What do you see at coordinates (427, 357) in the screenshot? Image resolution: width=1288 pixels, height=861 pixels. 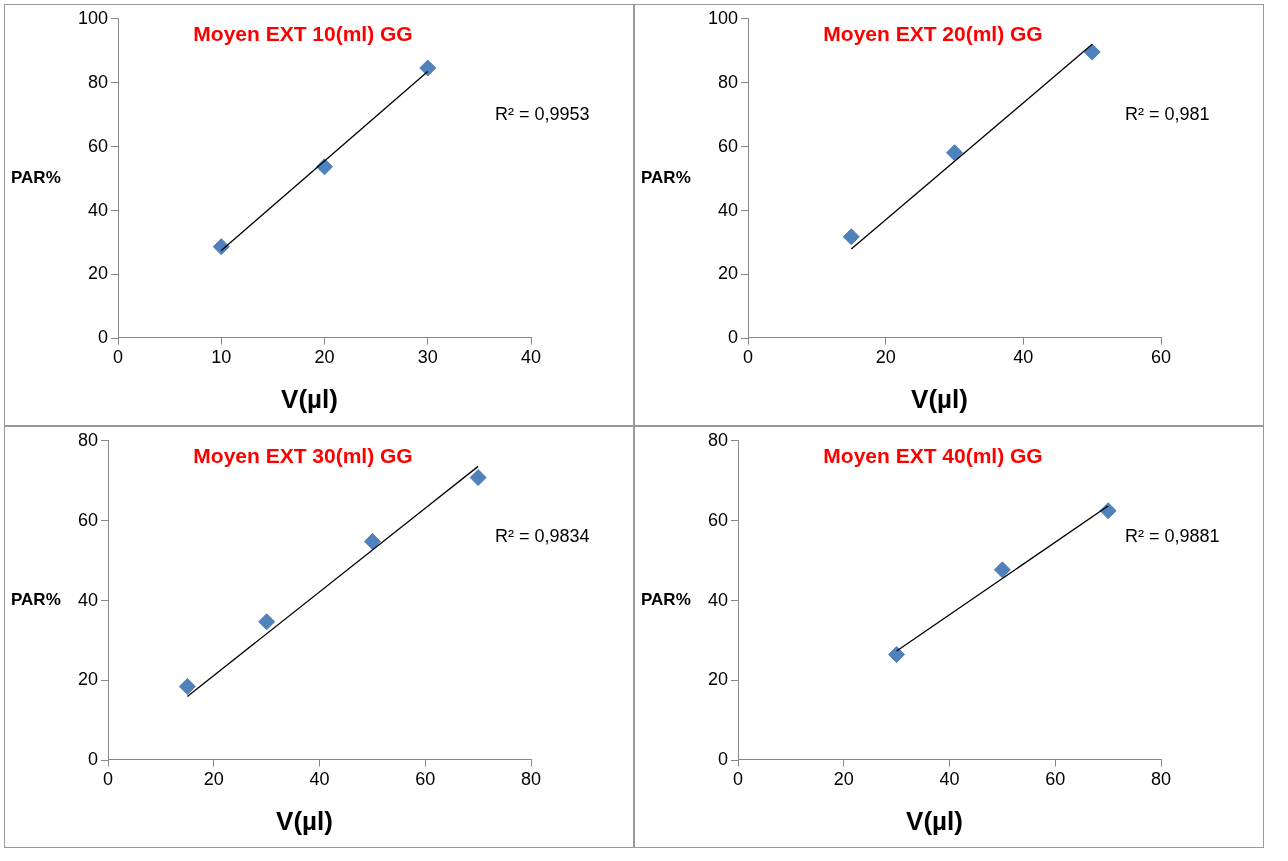 I see `x-tick-label: 30` at bounding box center [427, 357].